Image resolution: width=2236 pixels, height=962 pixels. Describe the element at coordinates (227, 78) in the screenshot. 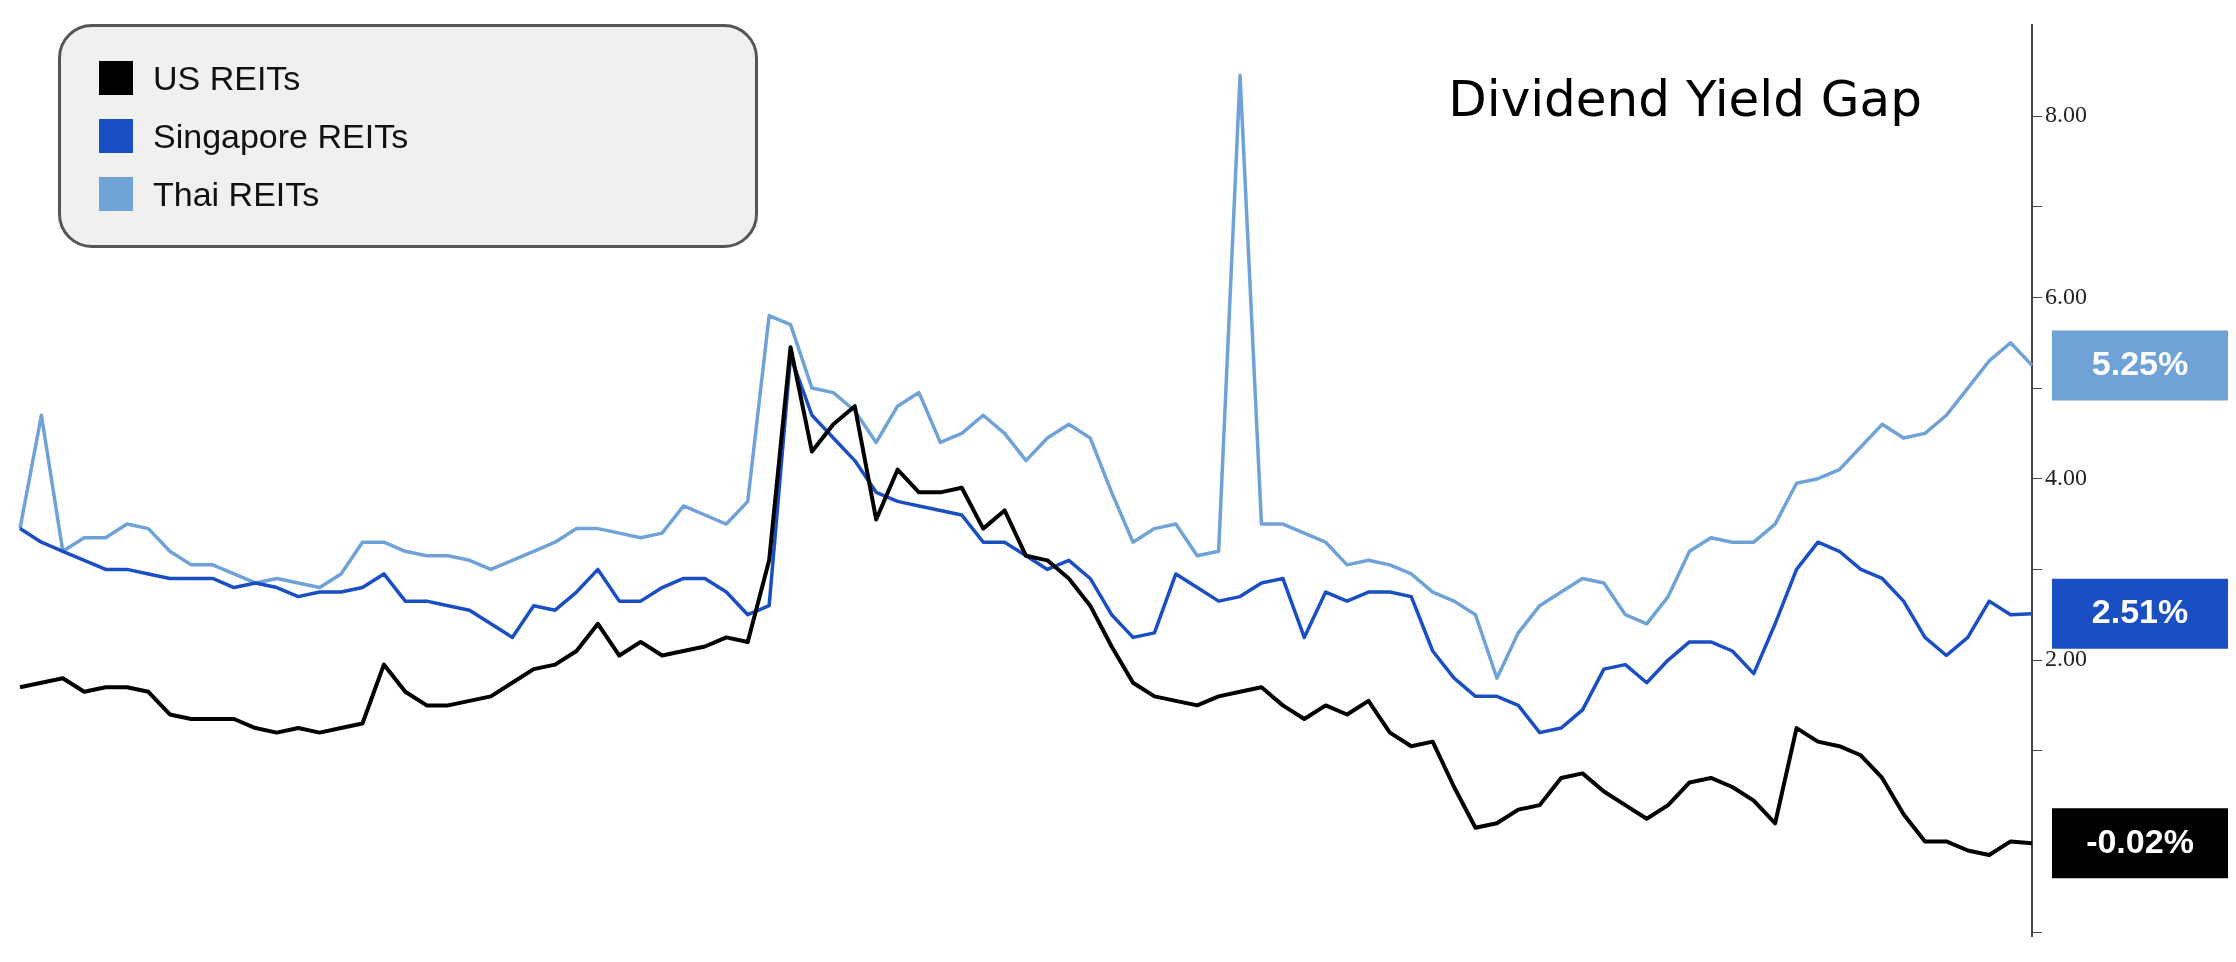

I see `legend-label: US REITs` at that location.